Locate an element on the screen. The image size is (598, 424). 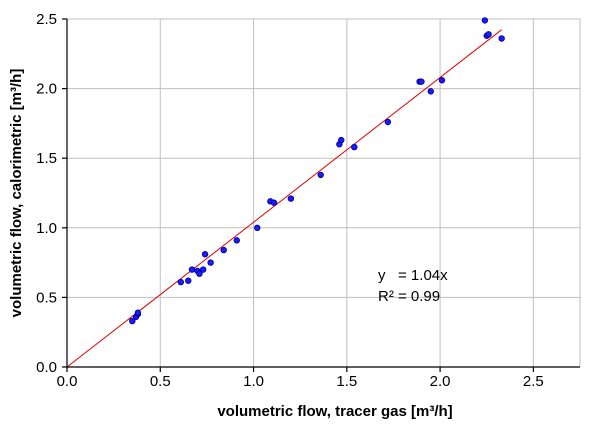
equation-label: y = 1.04x is located at coordinates (413, 275).